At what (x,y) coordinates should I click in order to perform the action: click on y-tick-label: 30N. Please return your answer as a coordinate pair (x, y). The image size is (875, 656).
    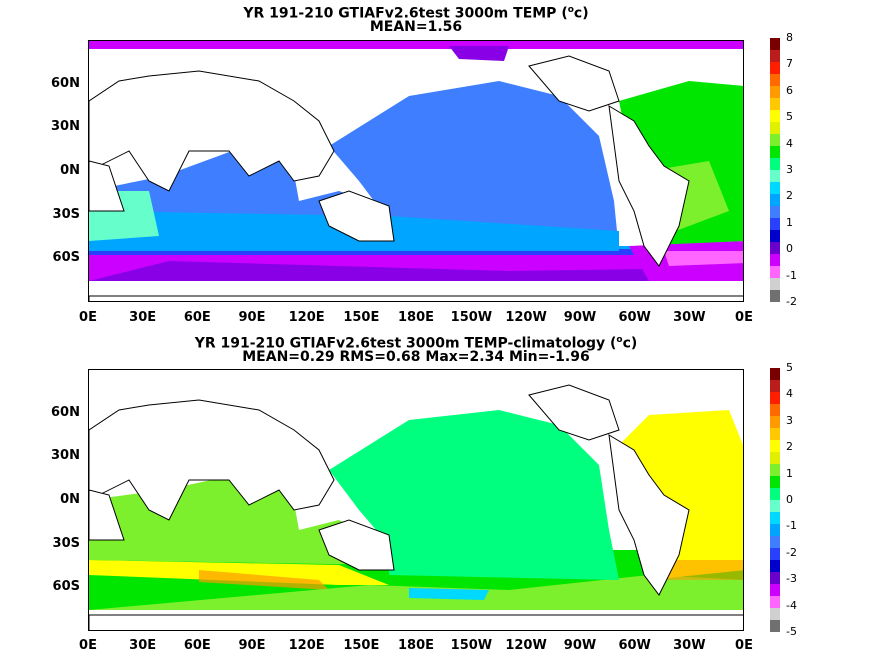
    Looking at the image, I should click on (65, 456).